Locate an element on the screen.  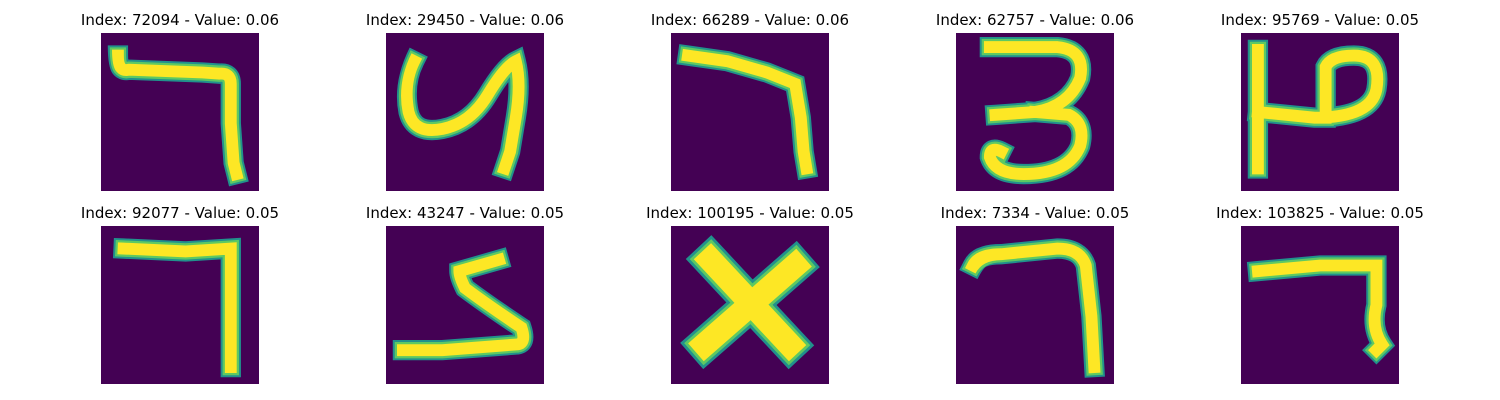
panel-title: Index: 72094 - Value: 0.06 is located at coordinates (180, 20).